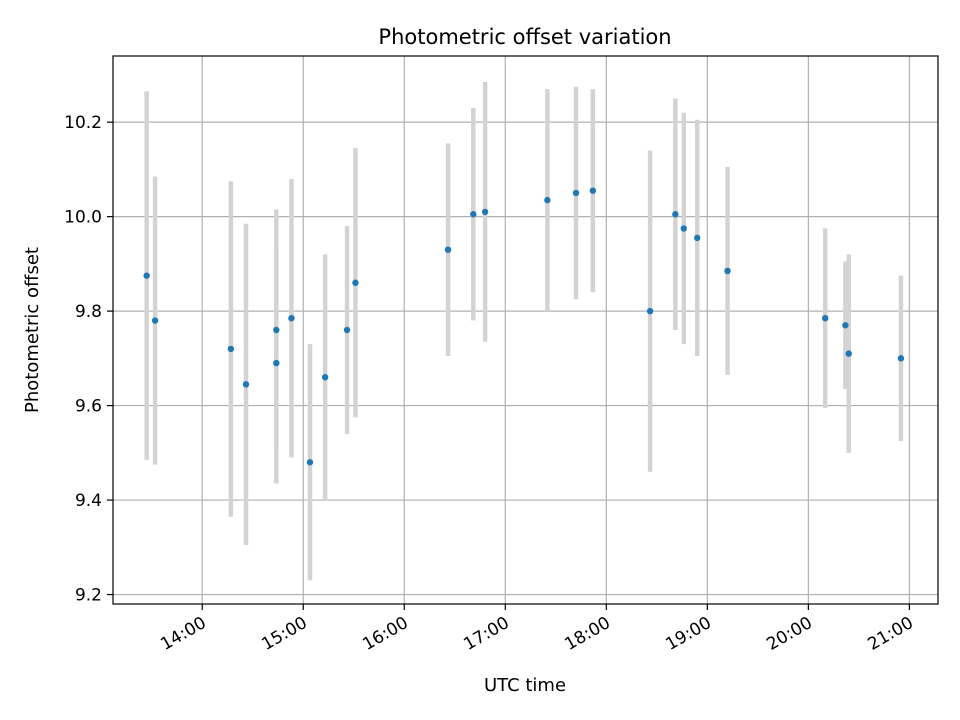  I want to click on y-tick-label: 10.0, so click(83, 218).